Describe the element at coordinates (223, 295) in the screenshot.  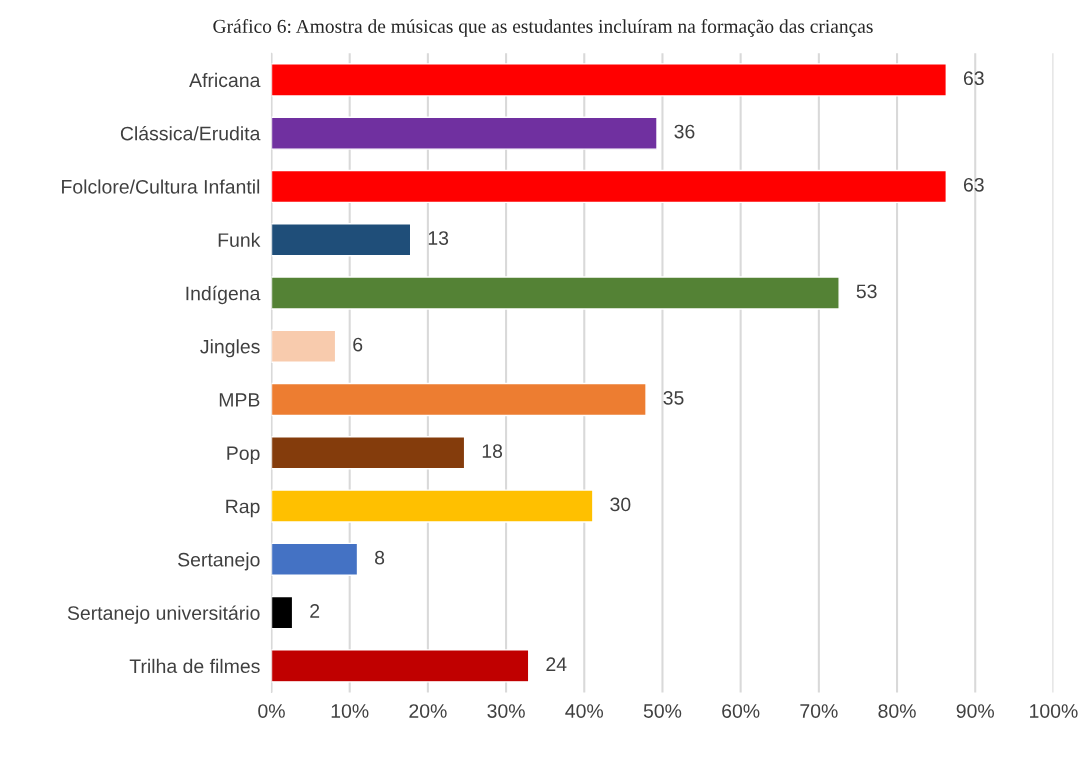
I see `y-tick-label: Indígena` at that location.